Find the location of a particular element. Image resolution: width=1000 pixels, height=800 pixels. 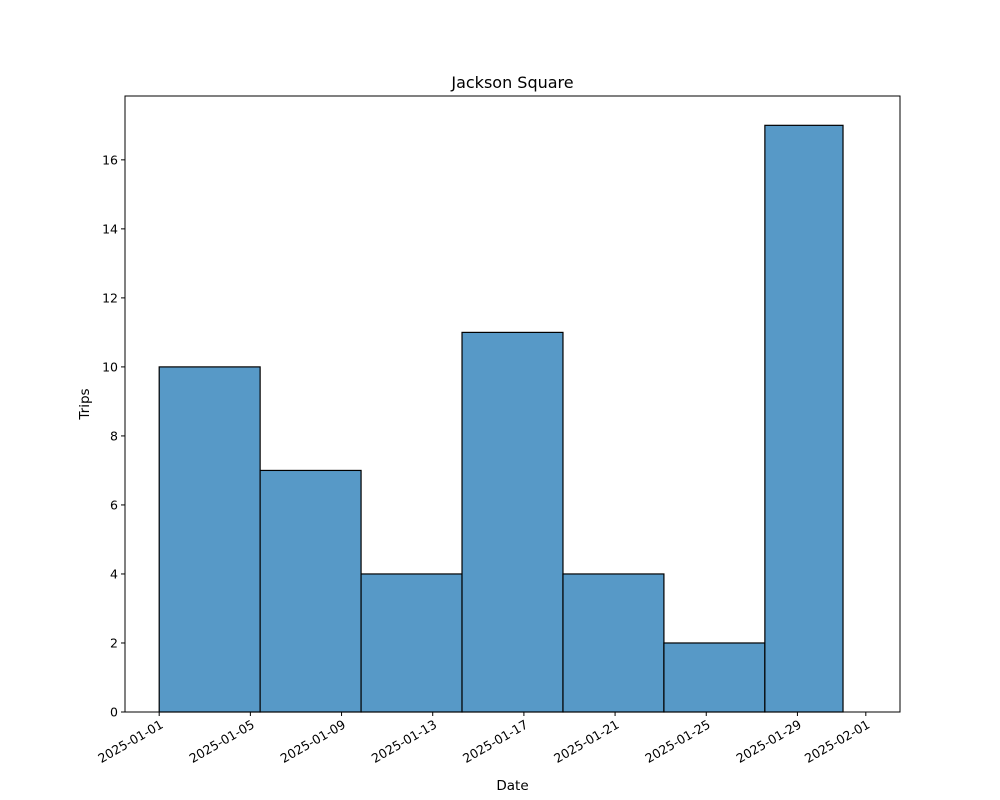

y-tick-label: 16 is located at coordinates (110, 159).